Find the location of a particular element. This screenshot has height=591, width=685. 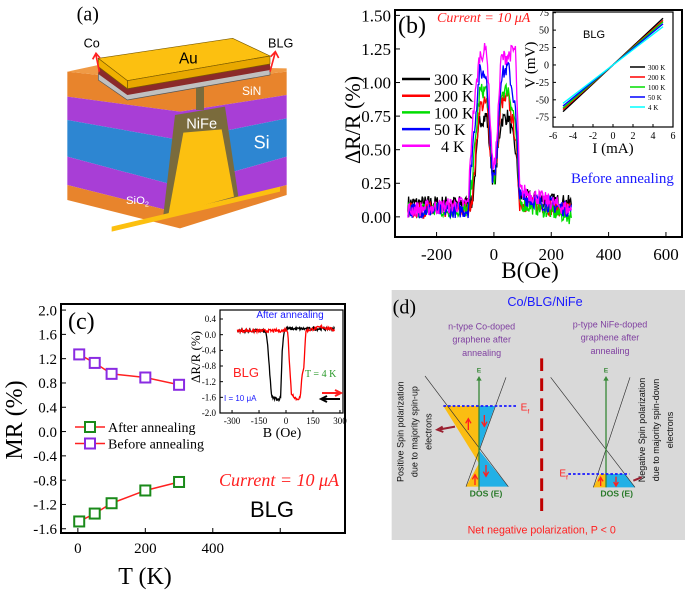

x-tick-label: -200 is located at coordinates (436, 254).